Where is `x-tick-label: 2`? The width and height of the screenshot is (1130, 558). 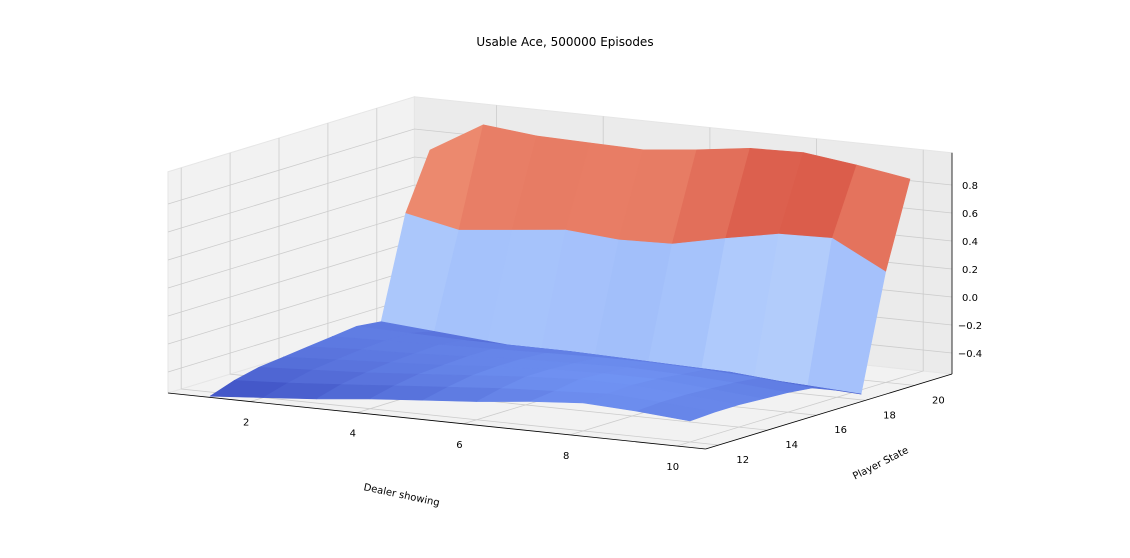
x-tick-label: 2 is located at coordinates (246, 423).